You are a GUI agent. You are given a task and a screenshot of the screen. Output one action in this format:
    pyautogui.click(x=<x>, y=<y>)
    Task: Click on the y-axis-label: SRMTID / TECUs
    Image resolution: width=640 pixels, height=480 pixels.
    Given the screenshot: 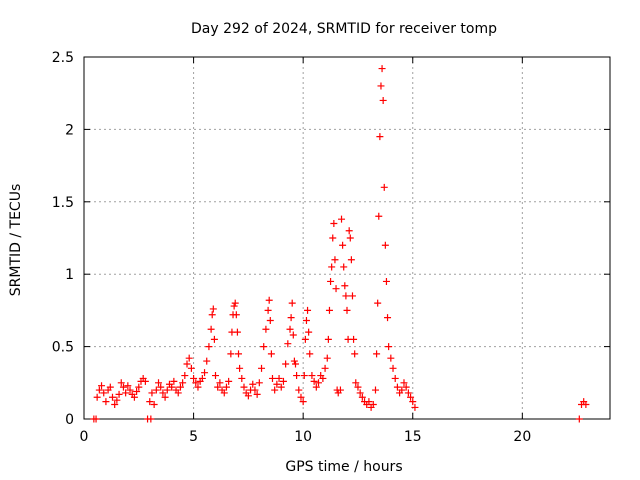 What is the action you would take?
    pyautogui.click(x=16, y=240)
    